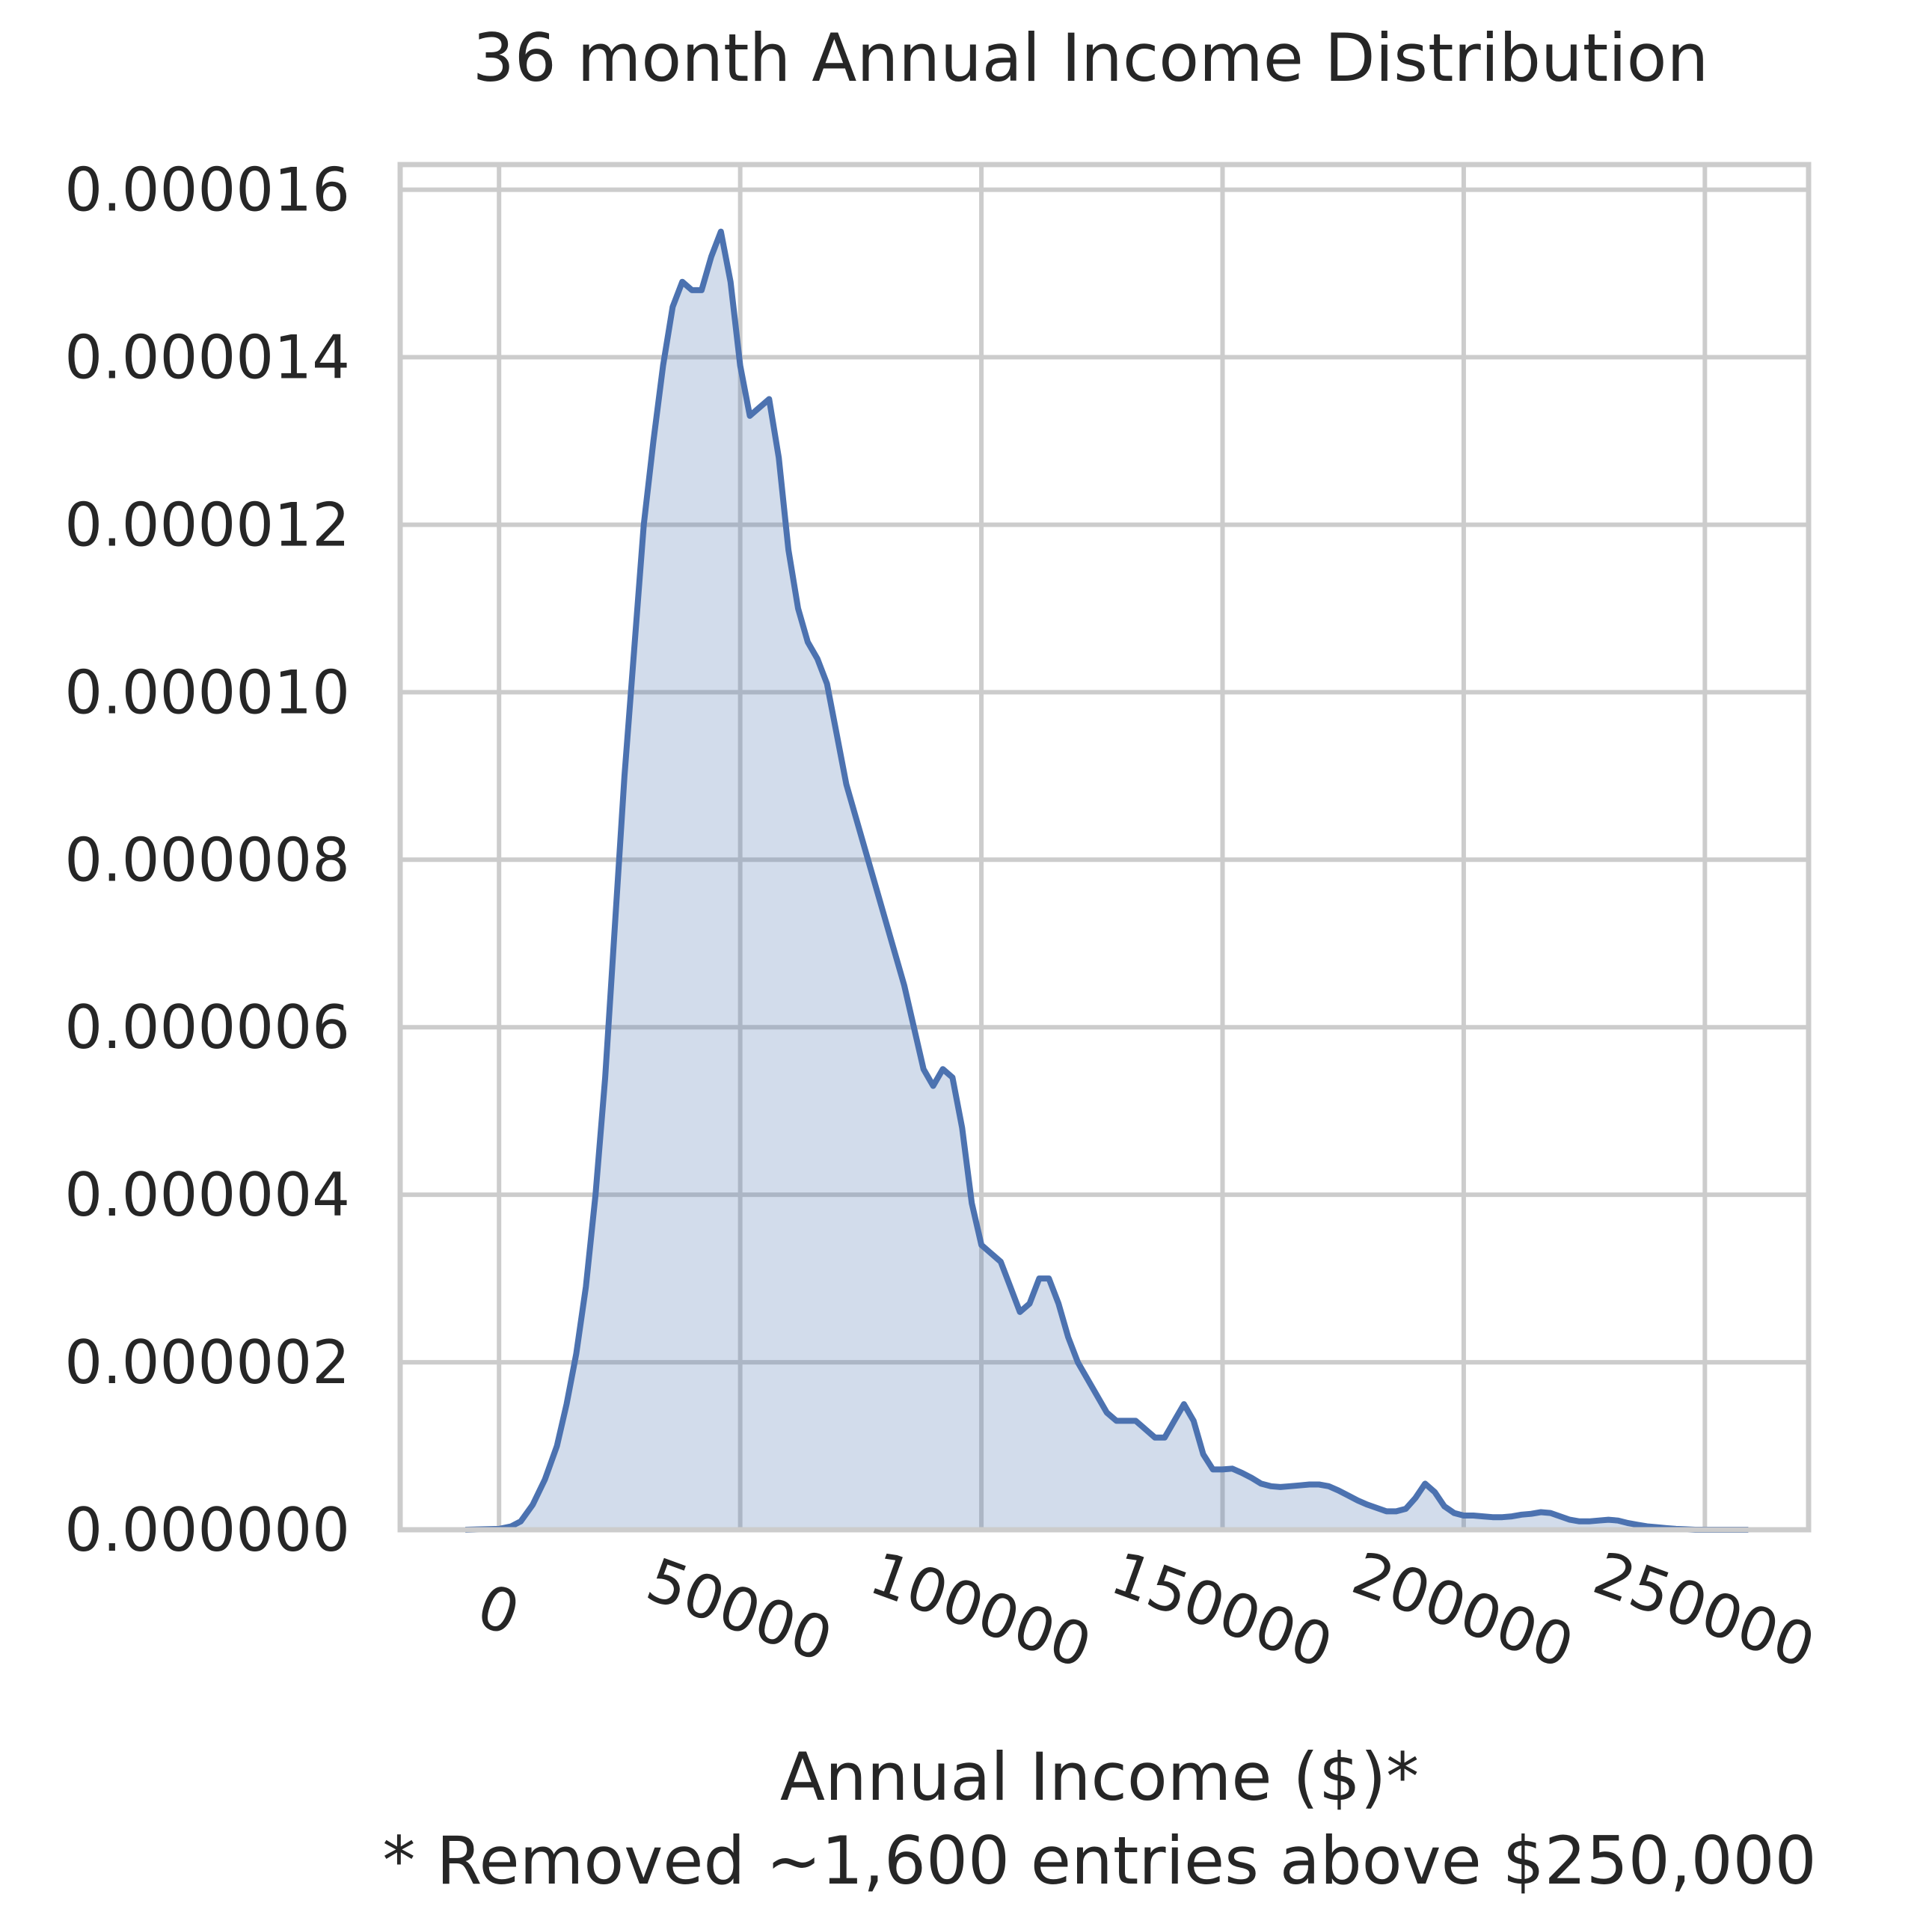  Describe the element at coordinates (207, 525) in the screenshot. I see `y-tick-label: 0.000012` at that location.